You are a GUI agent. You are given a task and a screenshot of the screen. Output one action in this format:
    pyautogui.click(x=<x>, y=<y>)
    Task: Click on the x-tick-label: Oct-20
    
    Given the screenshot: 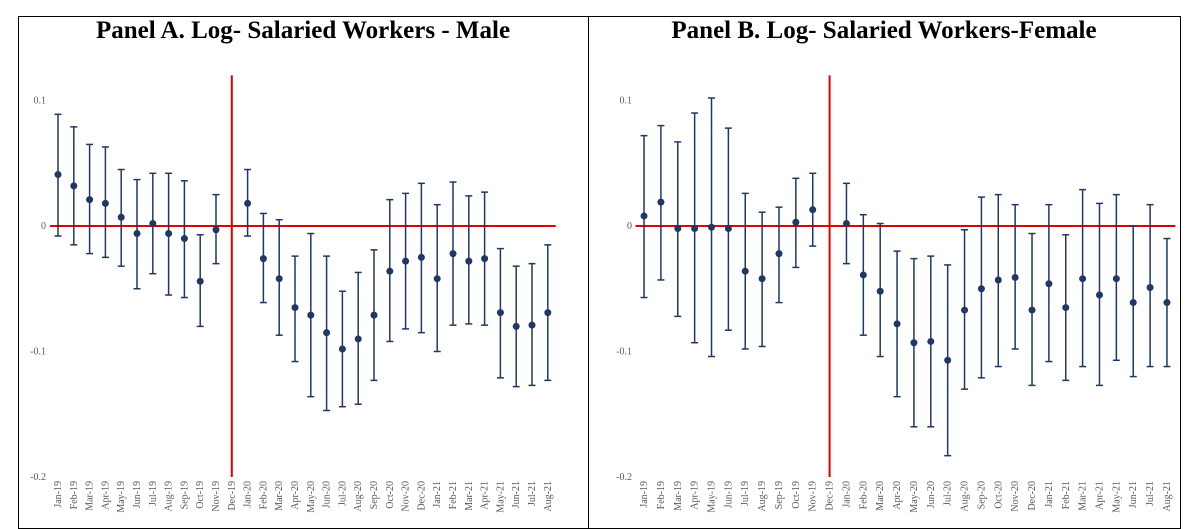 What is the action you would take?
    pyautogui.click(x=390, y=495)
    